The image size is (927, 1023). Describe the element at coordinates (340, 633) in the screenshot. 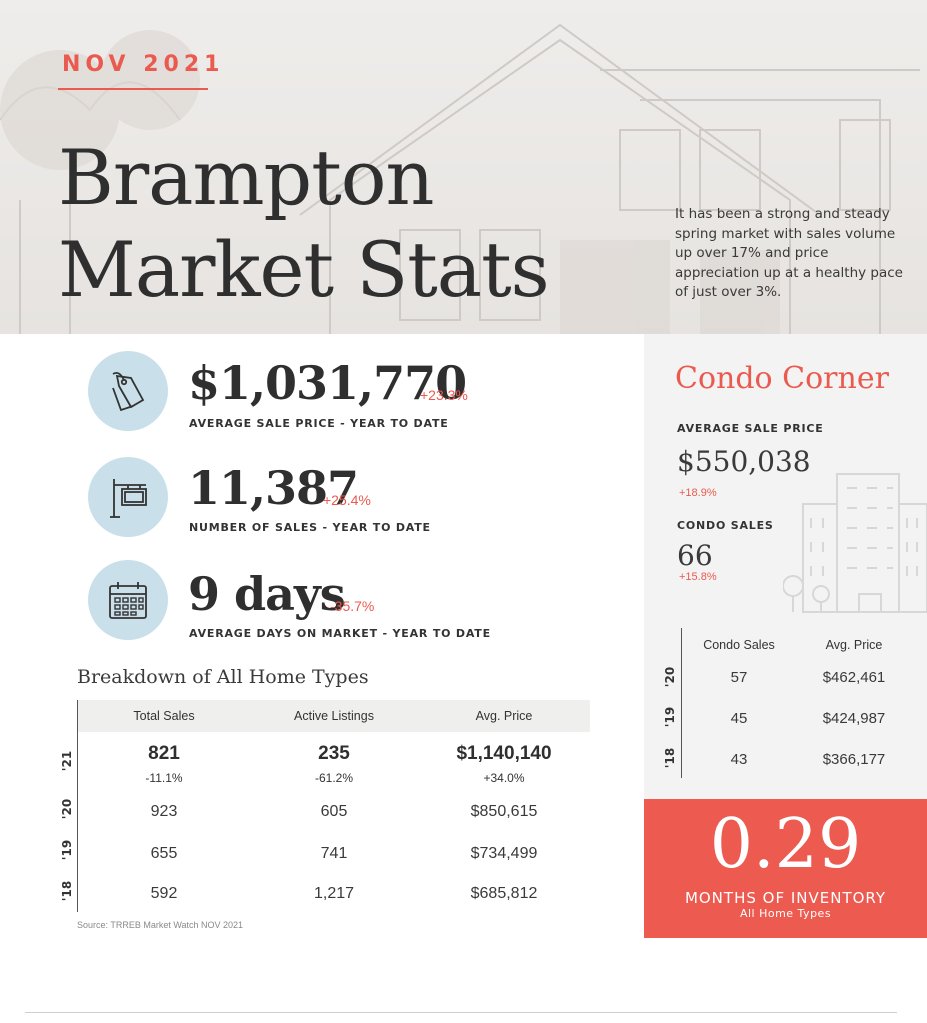

I see `days-on-market-label: AVERAGE DAYS ON MARKET - YEAR TO DATE` at that location.